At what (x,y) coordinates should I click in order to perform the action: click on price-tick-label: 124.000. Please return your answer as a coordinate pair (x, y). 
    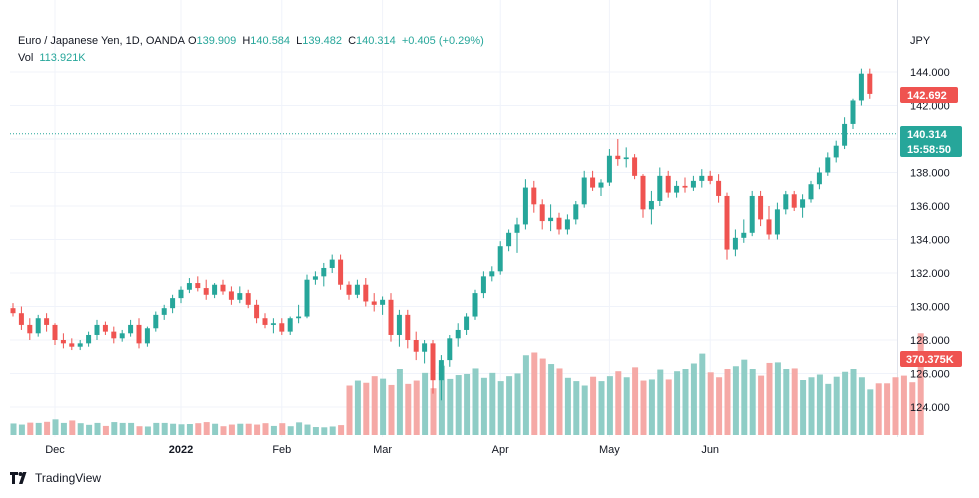
    Looking at the image, I should click on (930, 408).